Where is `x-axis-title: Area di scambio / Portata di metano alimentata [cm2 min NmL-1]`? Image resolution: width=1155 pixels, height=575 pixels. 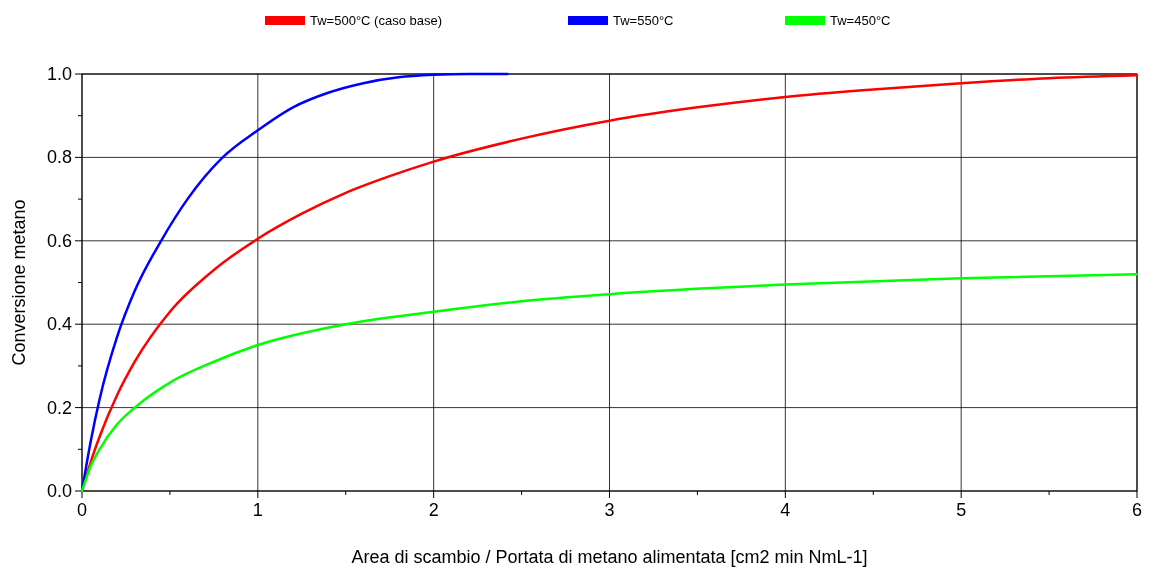 x-axis-title: Area di scambio / Portata di metano alimentata [cm2 min NmL-1] is located at coordinates (609, 557).